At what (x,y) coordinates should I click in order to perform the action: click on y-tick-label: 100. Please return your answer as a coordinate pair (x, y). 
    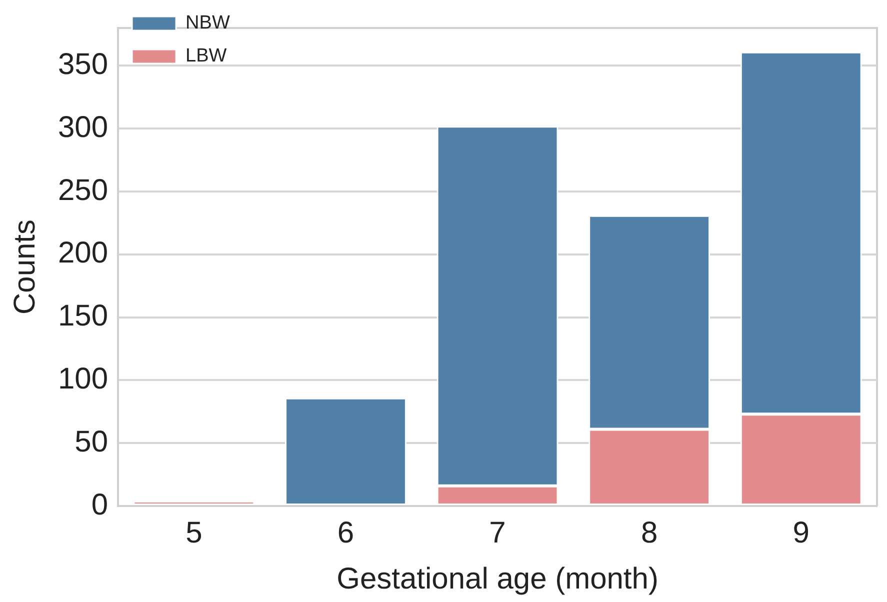
    Looking at the image, I should click on (83, 379).